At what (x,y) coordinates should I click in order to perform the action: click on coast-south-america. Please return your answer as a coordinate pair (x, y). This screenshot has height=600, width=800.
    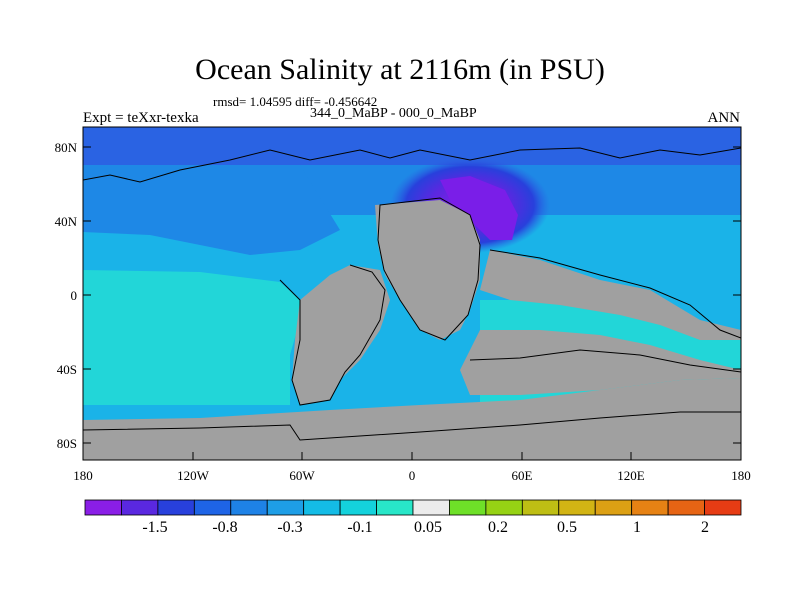
    Looking at the image, I should click on (332, 335).